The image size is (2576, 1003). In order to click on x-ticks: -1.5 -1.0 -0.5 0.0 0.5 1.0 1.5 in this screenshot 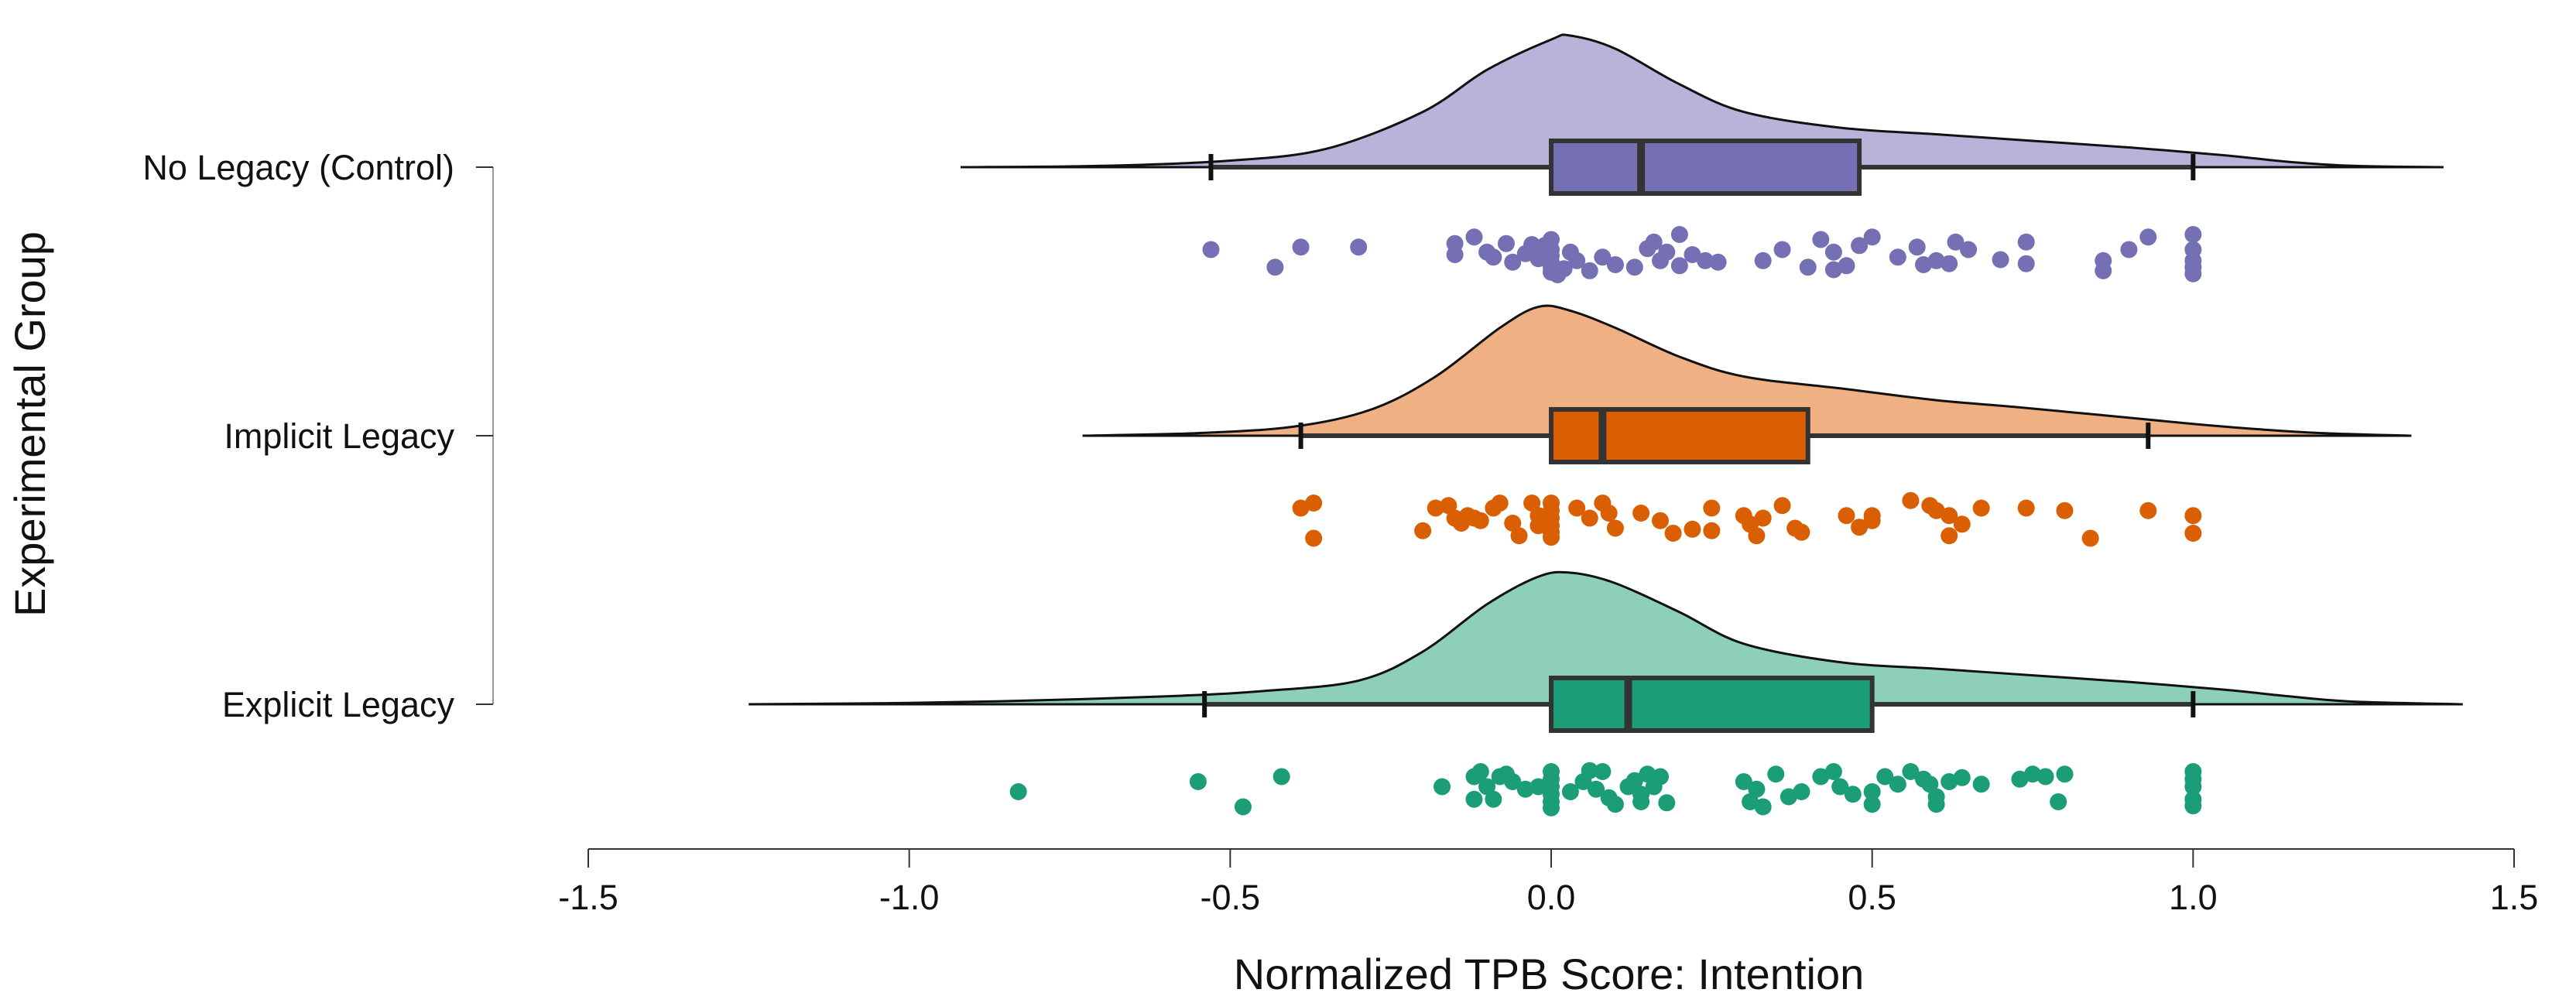, I will do `click(1548, 883)`.